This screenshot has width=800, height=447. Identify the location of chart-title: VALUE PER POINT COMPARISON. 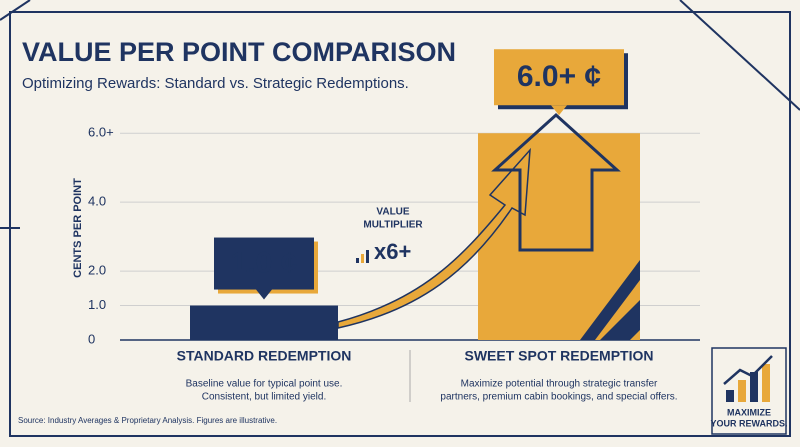
(239, 52).